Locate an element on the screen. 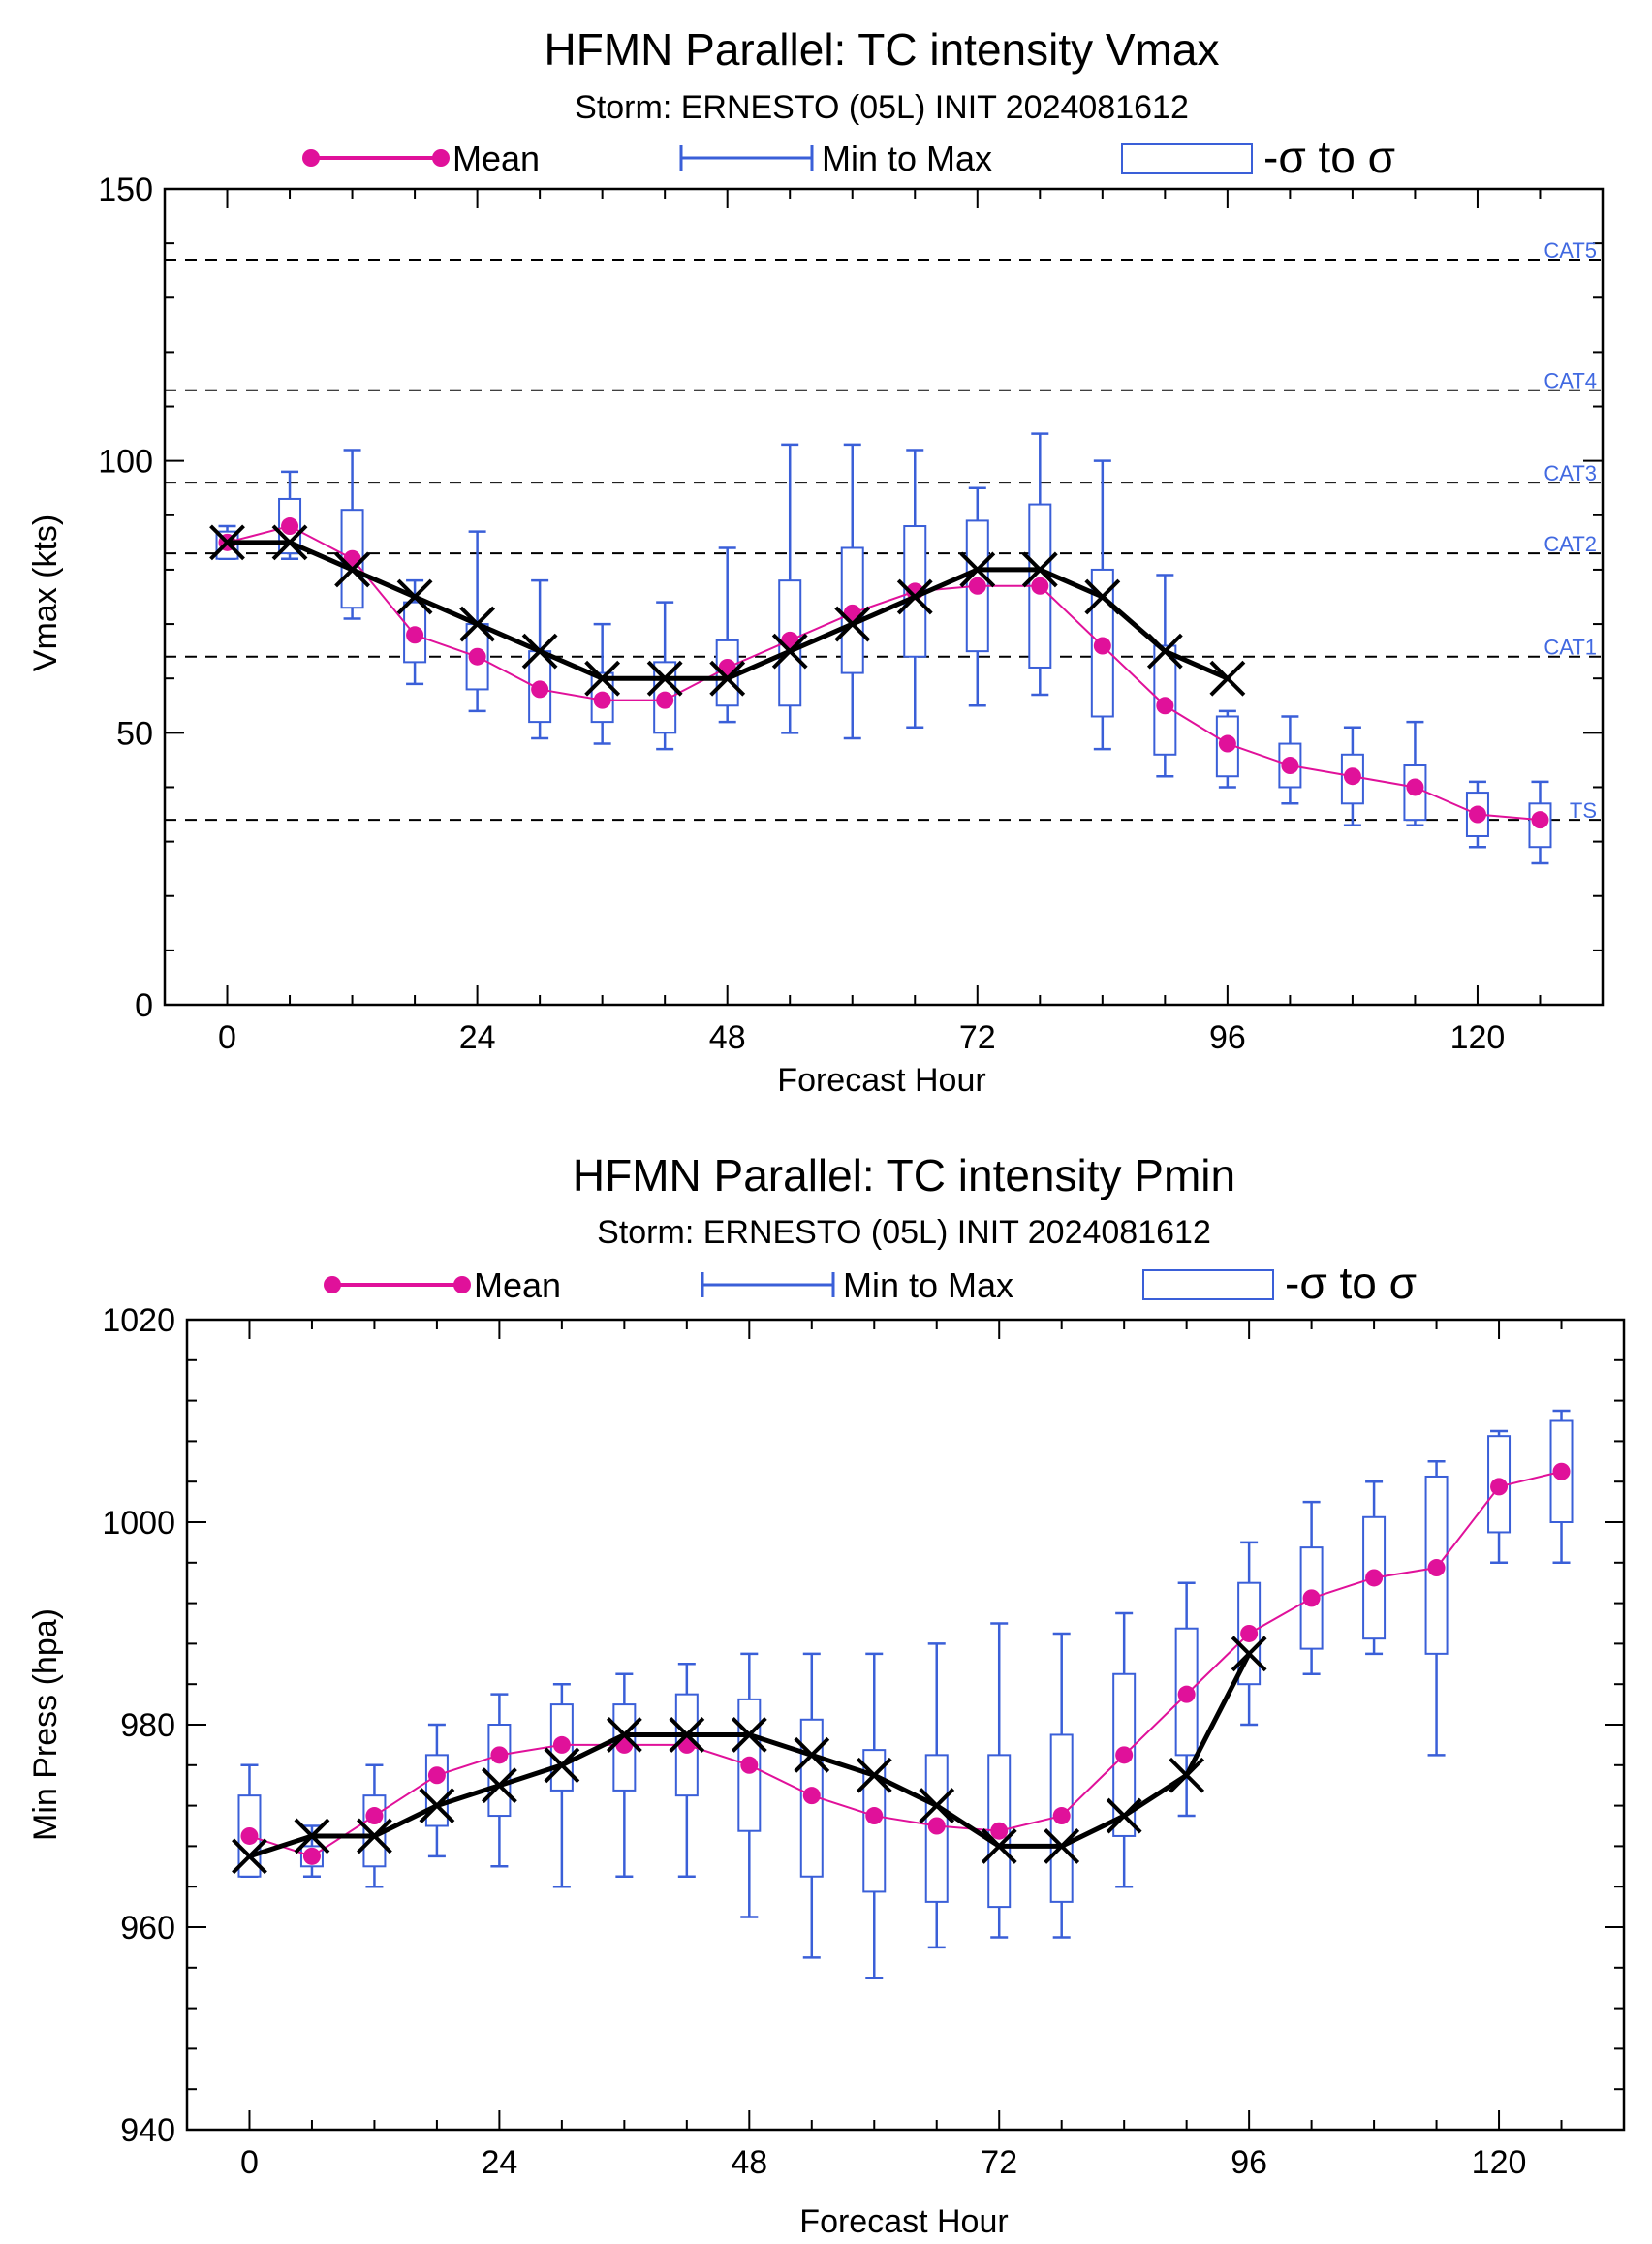  x-tick-label: 96 is located at coordinates (1249, 2162).